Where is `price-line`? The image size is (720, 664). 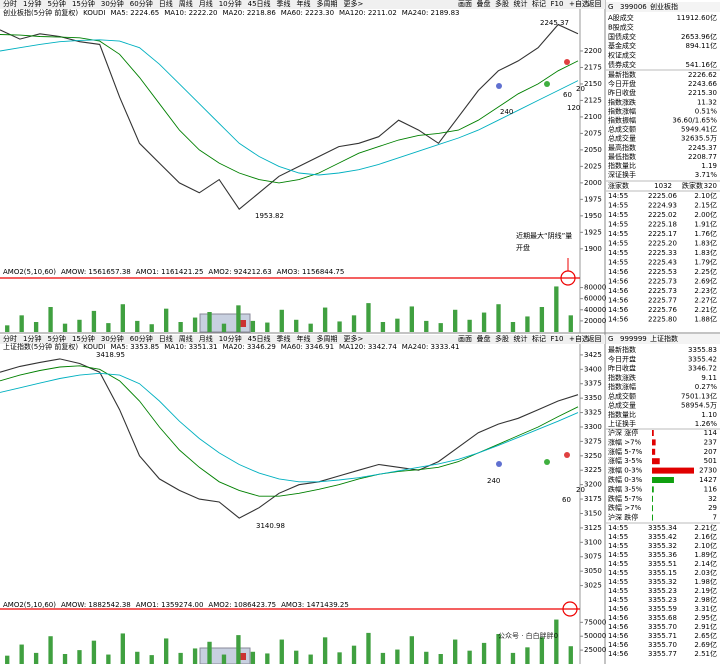
price-line is located at coordinates (289, 427).